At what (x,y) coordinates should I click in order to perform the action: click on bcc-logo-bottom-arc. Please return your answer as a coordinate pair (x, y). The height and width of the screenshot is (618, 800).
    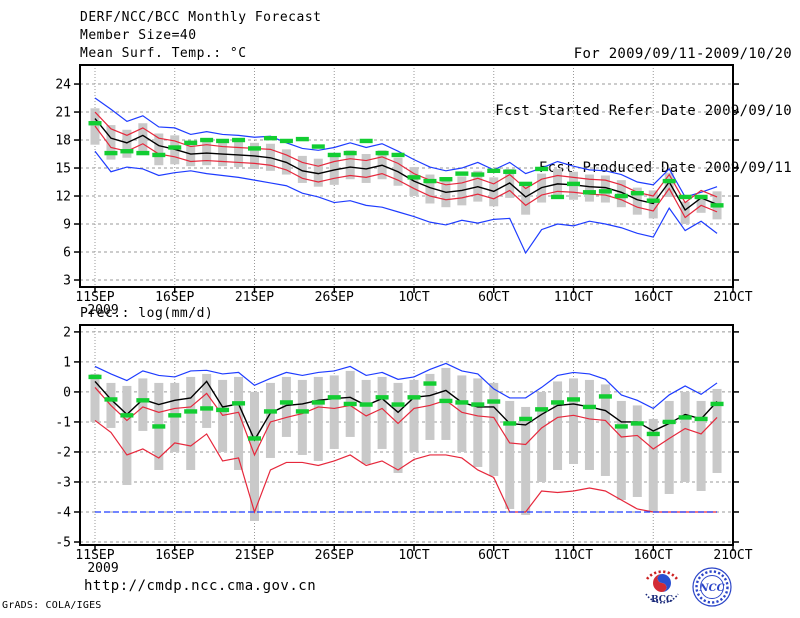
    Looking at the image, I should click on (662, 598).